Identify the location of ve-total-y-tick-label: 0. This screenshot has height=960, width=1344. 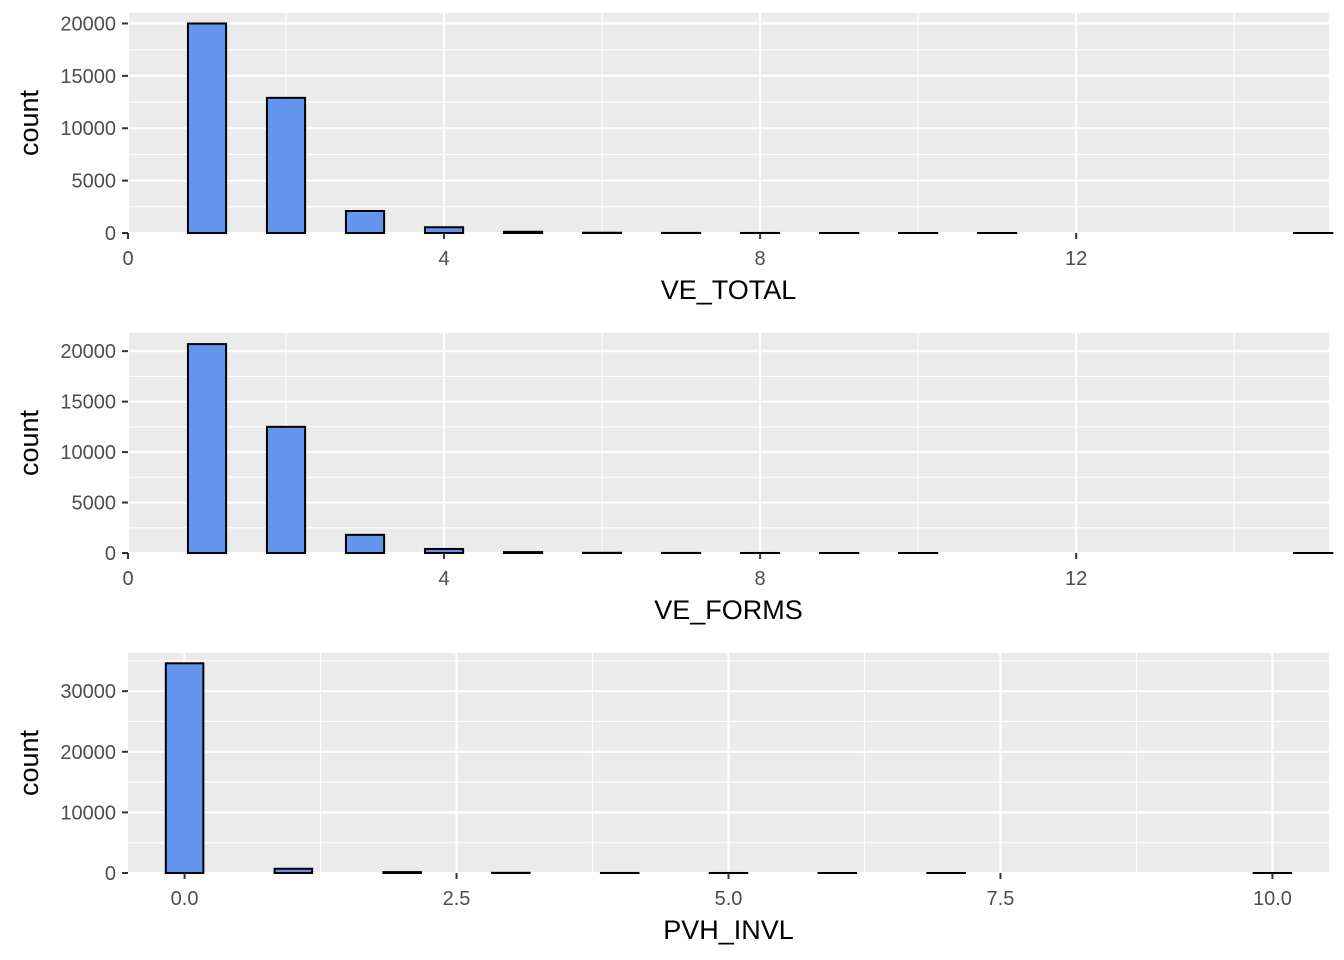
(110, 234).